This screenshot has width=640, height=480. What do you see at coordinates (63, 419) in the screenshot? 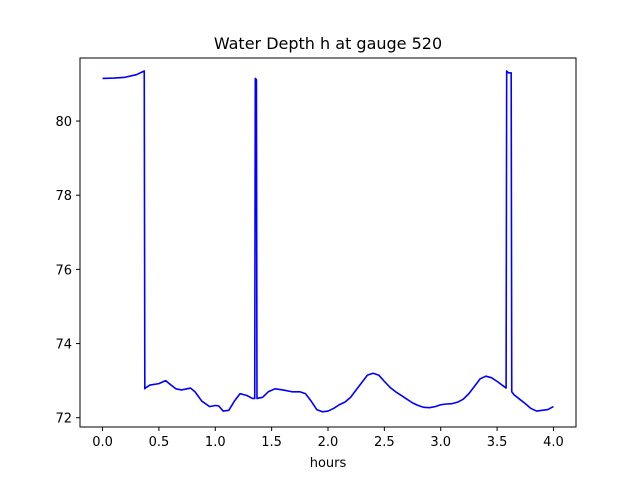
I see `y-tick-label: 72` at bounding box center [63, 419].